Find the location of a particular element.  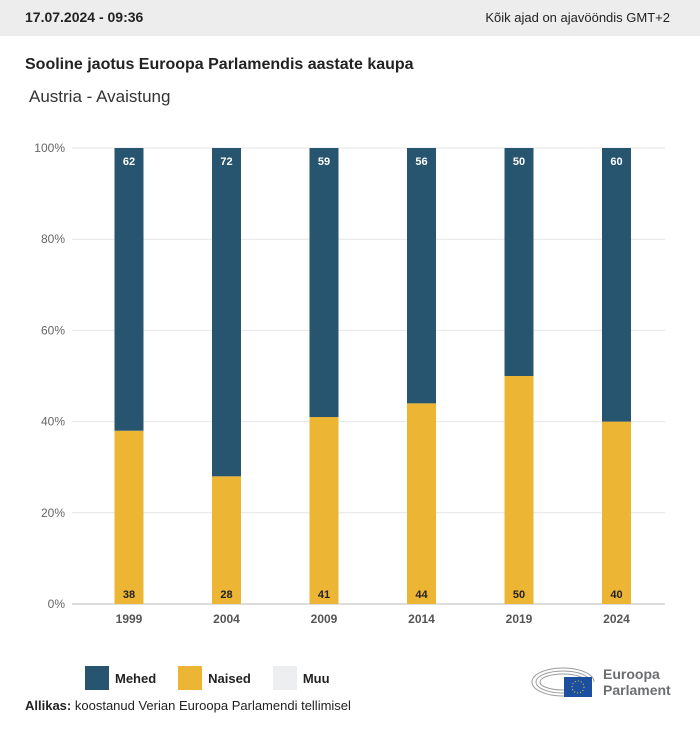

european-parliament-logo is located at coordinates (563, 682).